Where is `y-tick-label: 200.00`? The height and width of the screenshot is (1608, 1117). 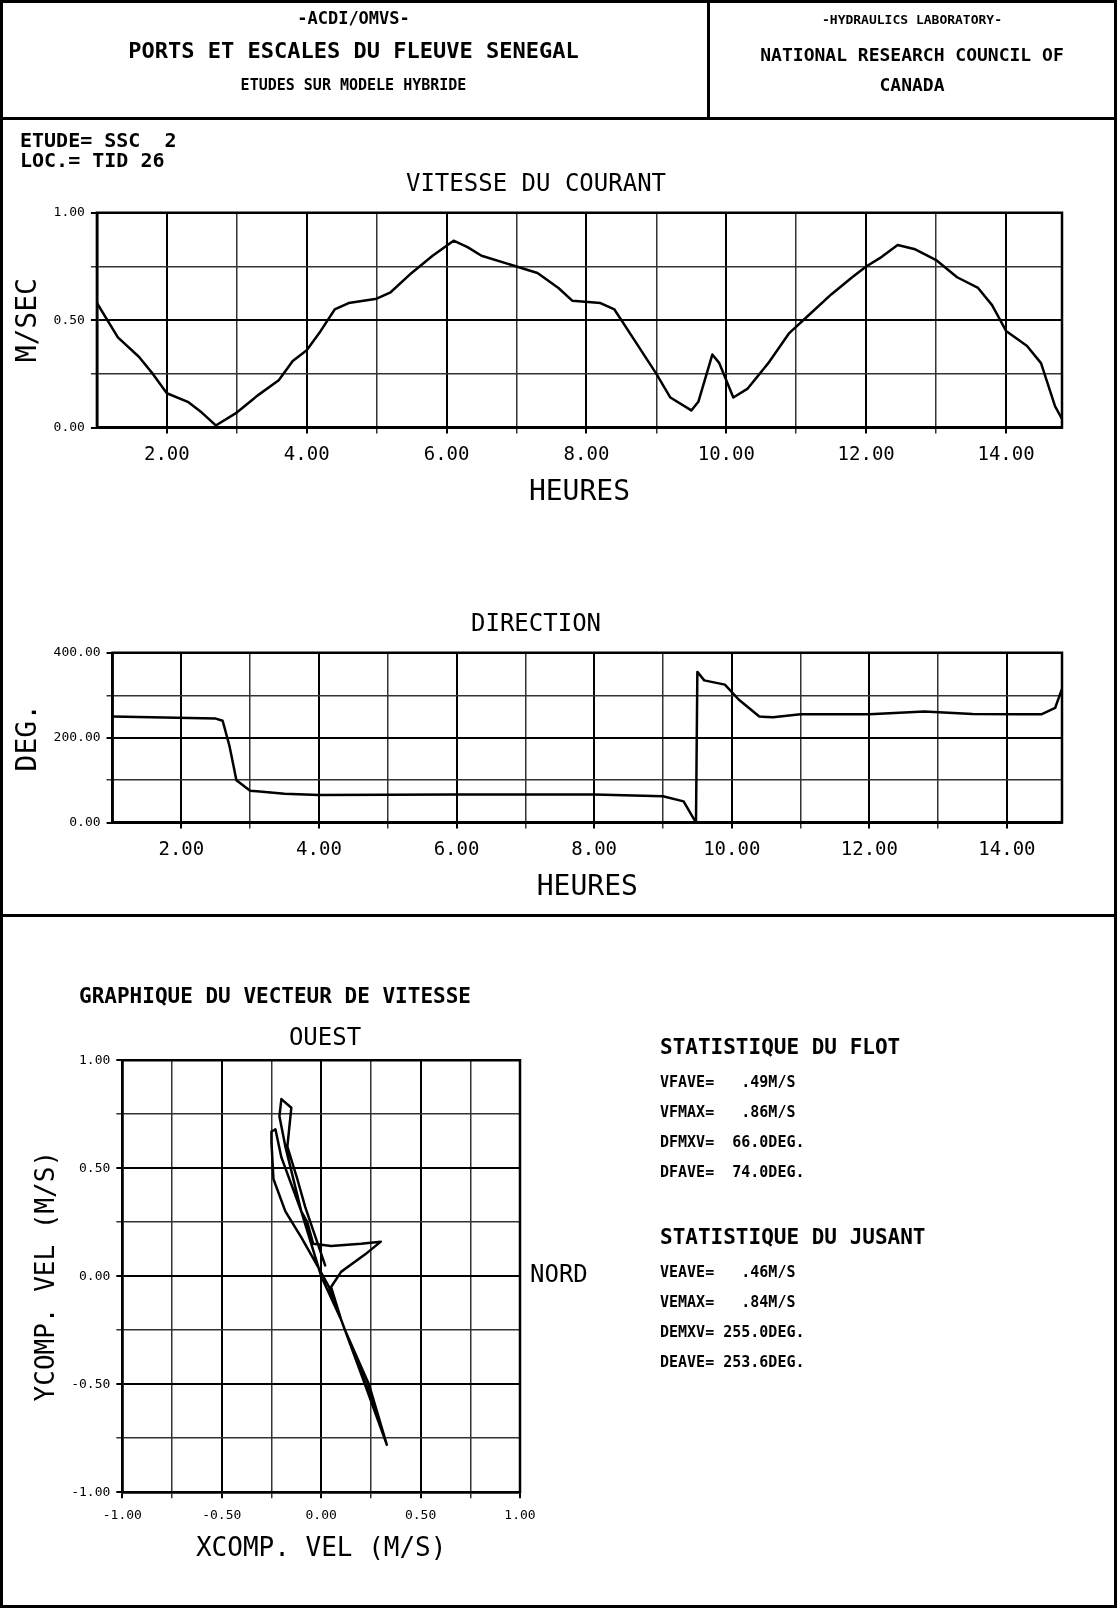
y-tick-label: 200.00 is located at coordinates (77, 737).